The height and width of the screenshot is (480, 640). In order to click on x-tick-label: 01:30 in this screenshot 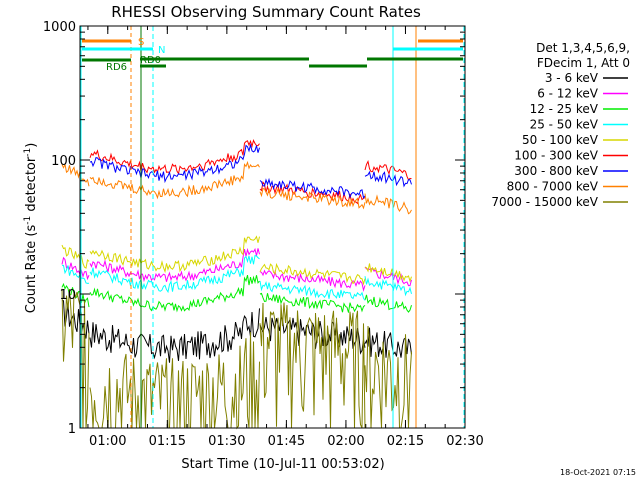, I will do `click(226, 441)`.